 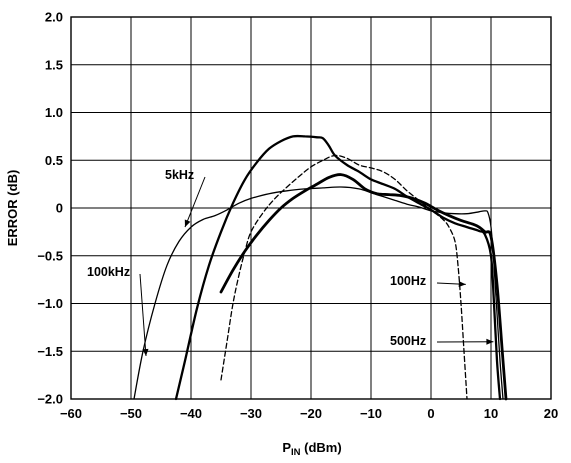 I want to click on y-tick-label: 0, so click(x=59, y=208).